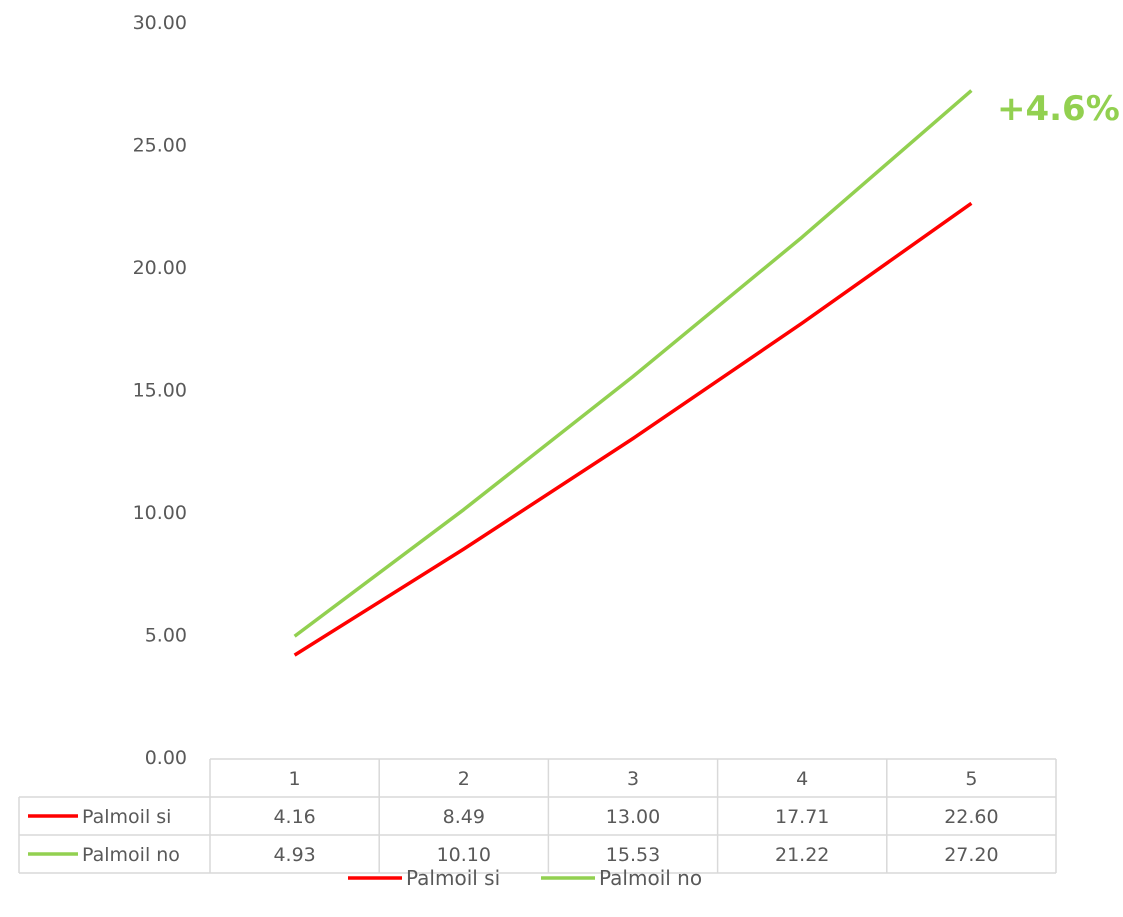 The width and height of the screenshot is (1123, 917). I want to click on y-tick-label: 0.00, so click(166, 758).